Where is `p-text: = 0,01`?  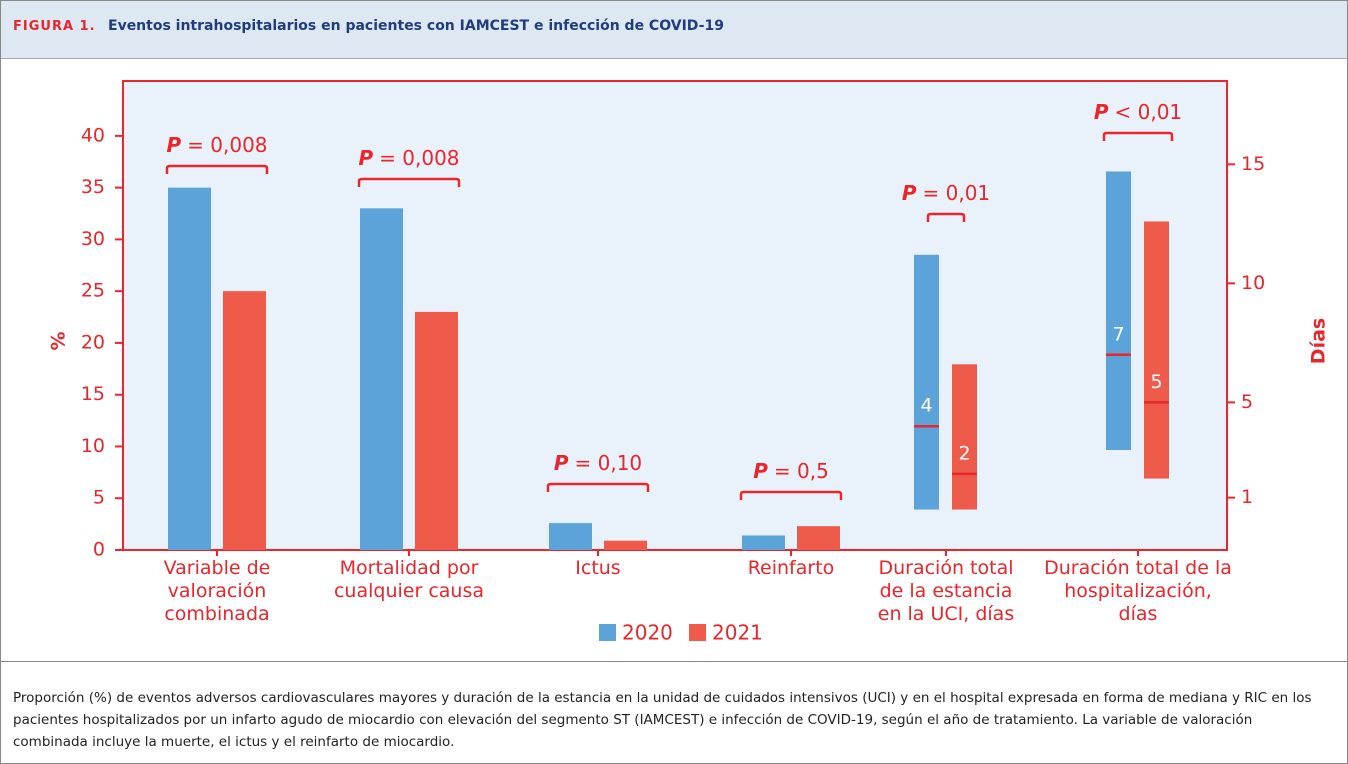
p-text: = 0,01 is located at coordinates (957, 193).